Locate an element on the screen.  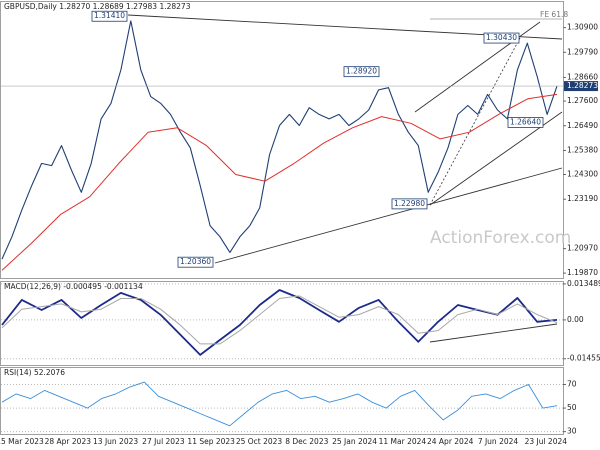
y-tick-label: 70 is located at coordinates (572, 384).